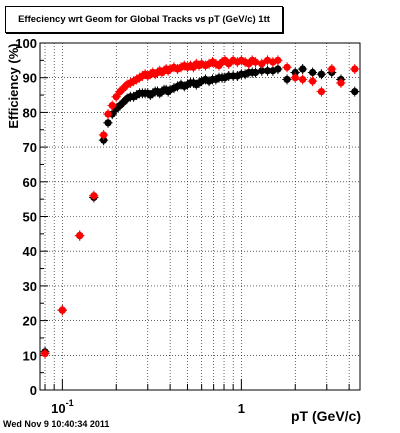 The image size is (400, 433). I want to click on timestamp: Wed Nov 9 10:40:34 2011, so click(56, 424).